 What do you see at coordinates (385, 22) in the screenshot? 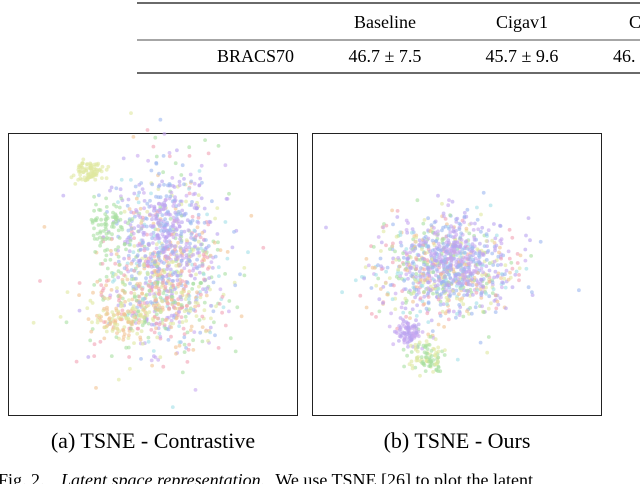
I see `column-header: Baseline` at bounding box center [385, 22].